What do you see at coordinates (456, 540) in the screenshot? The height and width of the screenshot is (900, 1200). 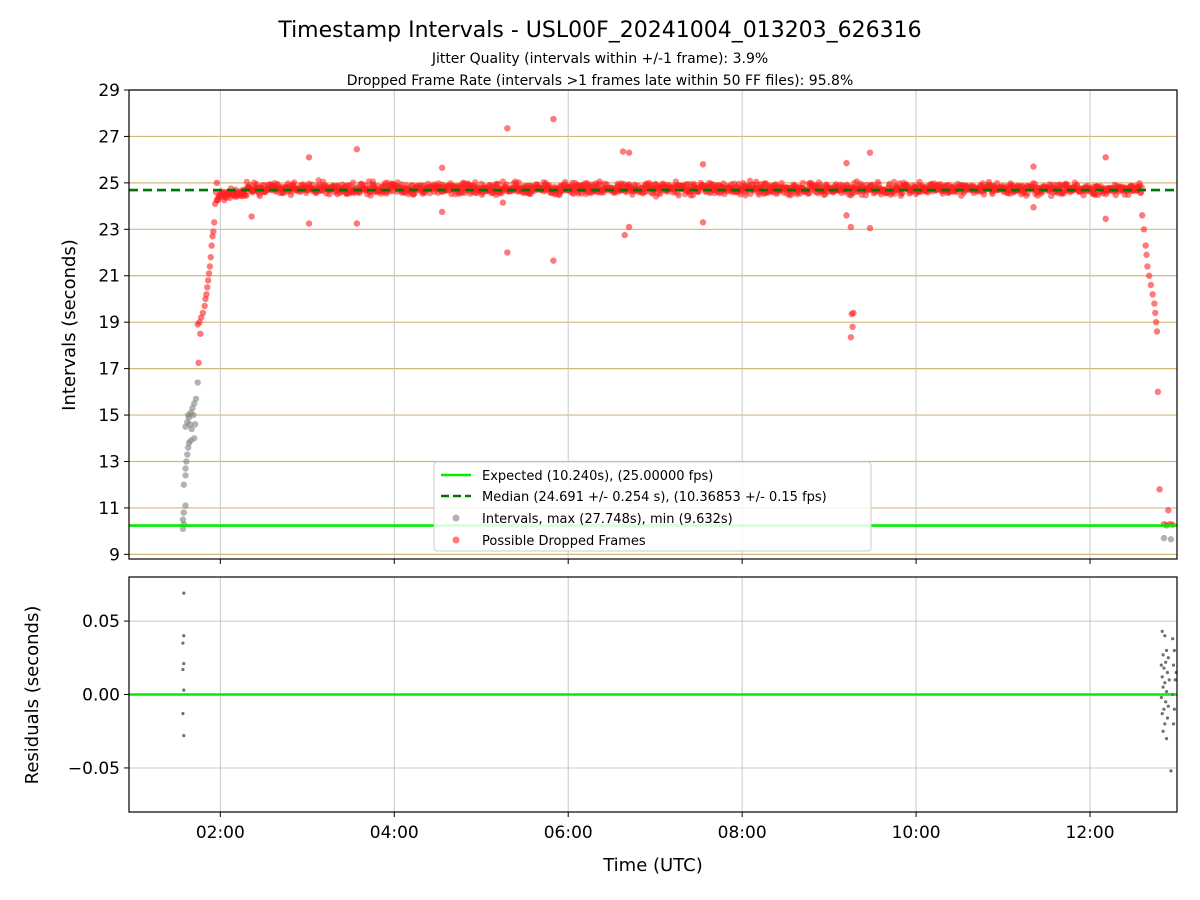 I see `legend-dropped-marker` at bounding box center [456, 540].